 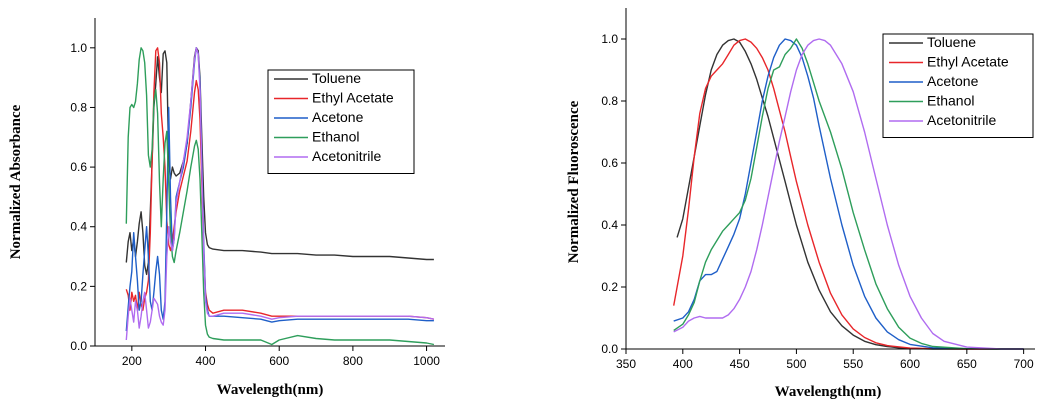 What do you see at coordinates (338, 117) in the screenshot?
I see `absorbance-legend-label: Acetone` at bounding box center [338, 117].